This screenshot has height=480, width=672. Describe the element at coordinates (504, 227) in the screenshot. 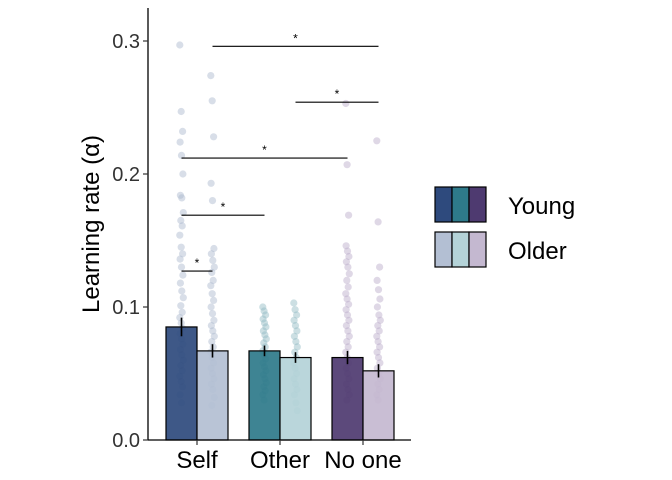

I see `legend: Young Older` at that location.